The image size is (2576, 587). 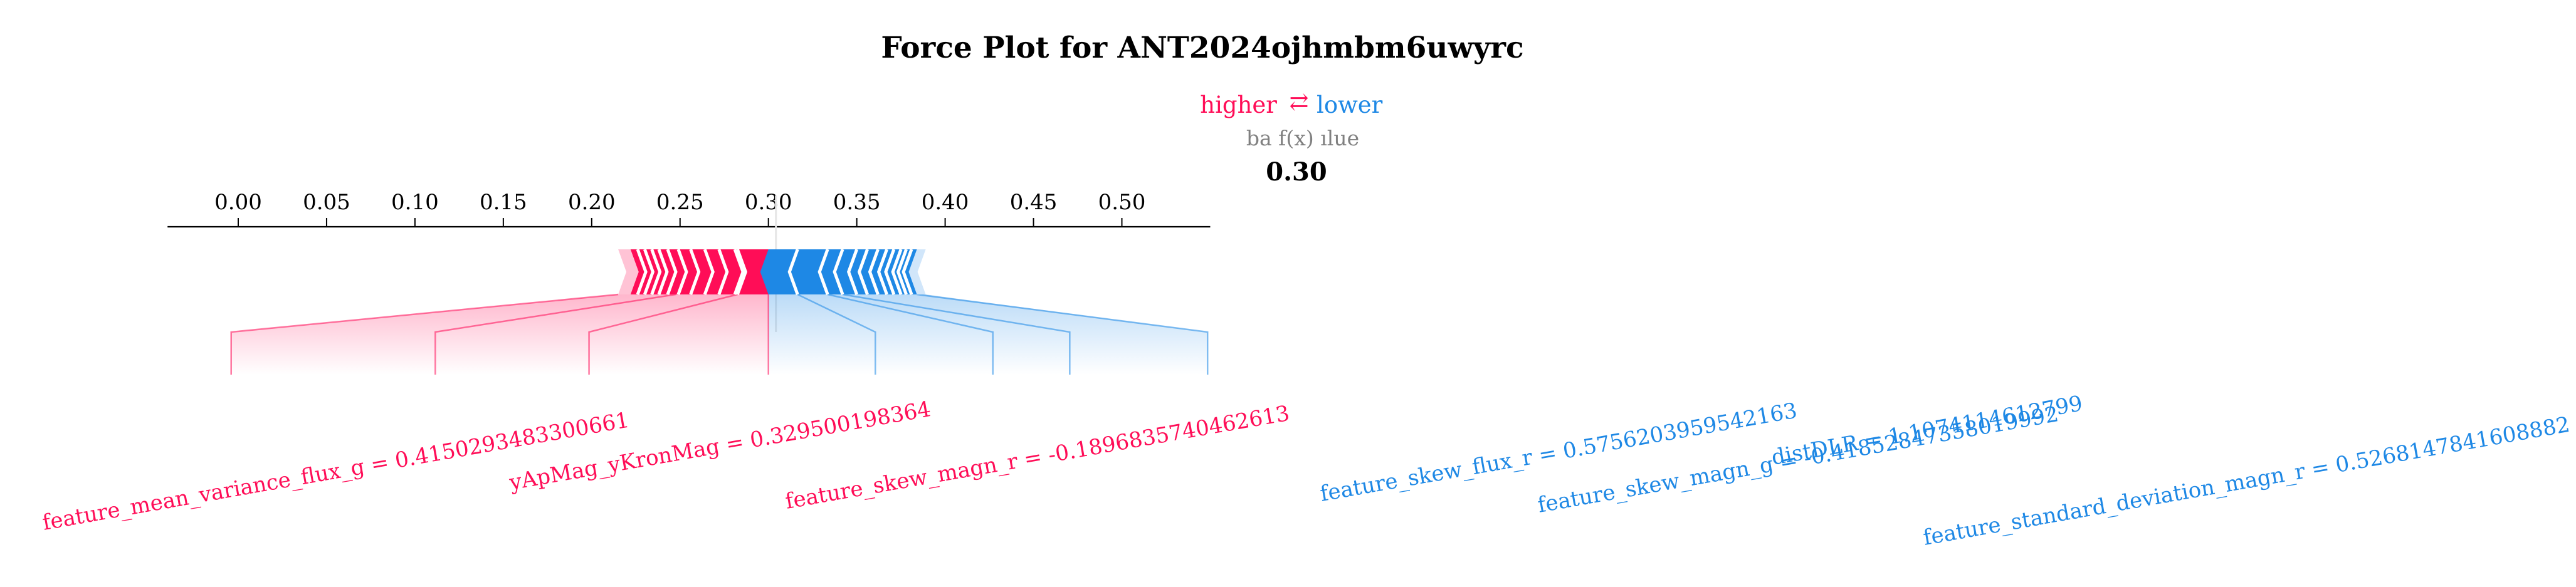 What do you see at coordinates (1927, 431) in the screenshot?
I see `lower-feature-label: distDLR = 1.1074114612799` at bounding box center [1927, 431].